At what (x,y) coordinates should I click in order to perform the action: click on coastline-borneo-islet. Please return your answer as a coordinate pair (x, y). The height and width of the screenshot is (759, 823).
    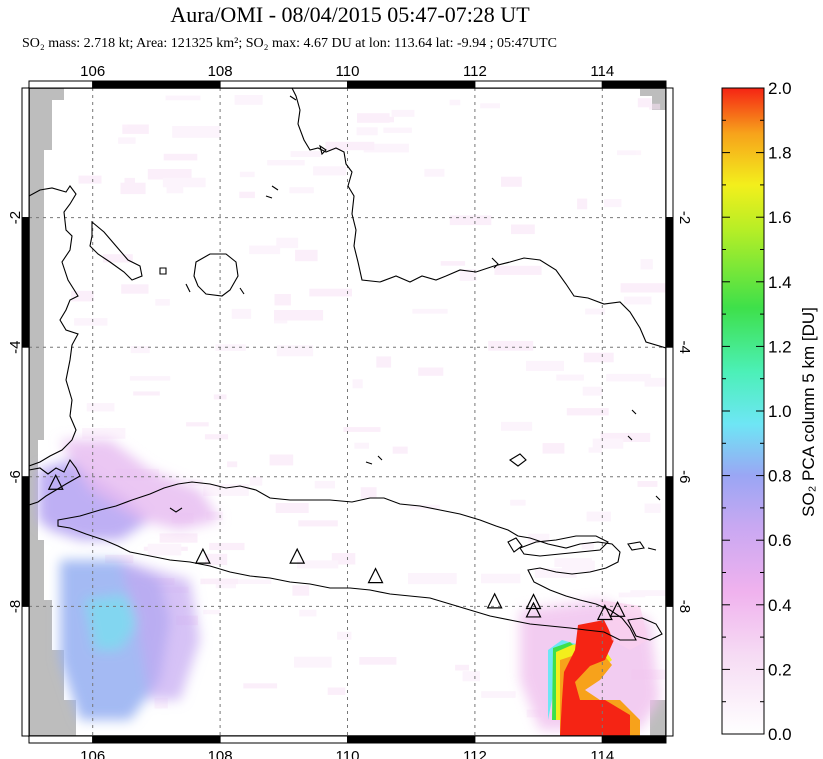
    Looking at the image, I should click on (308, 125).